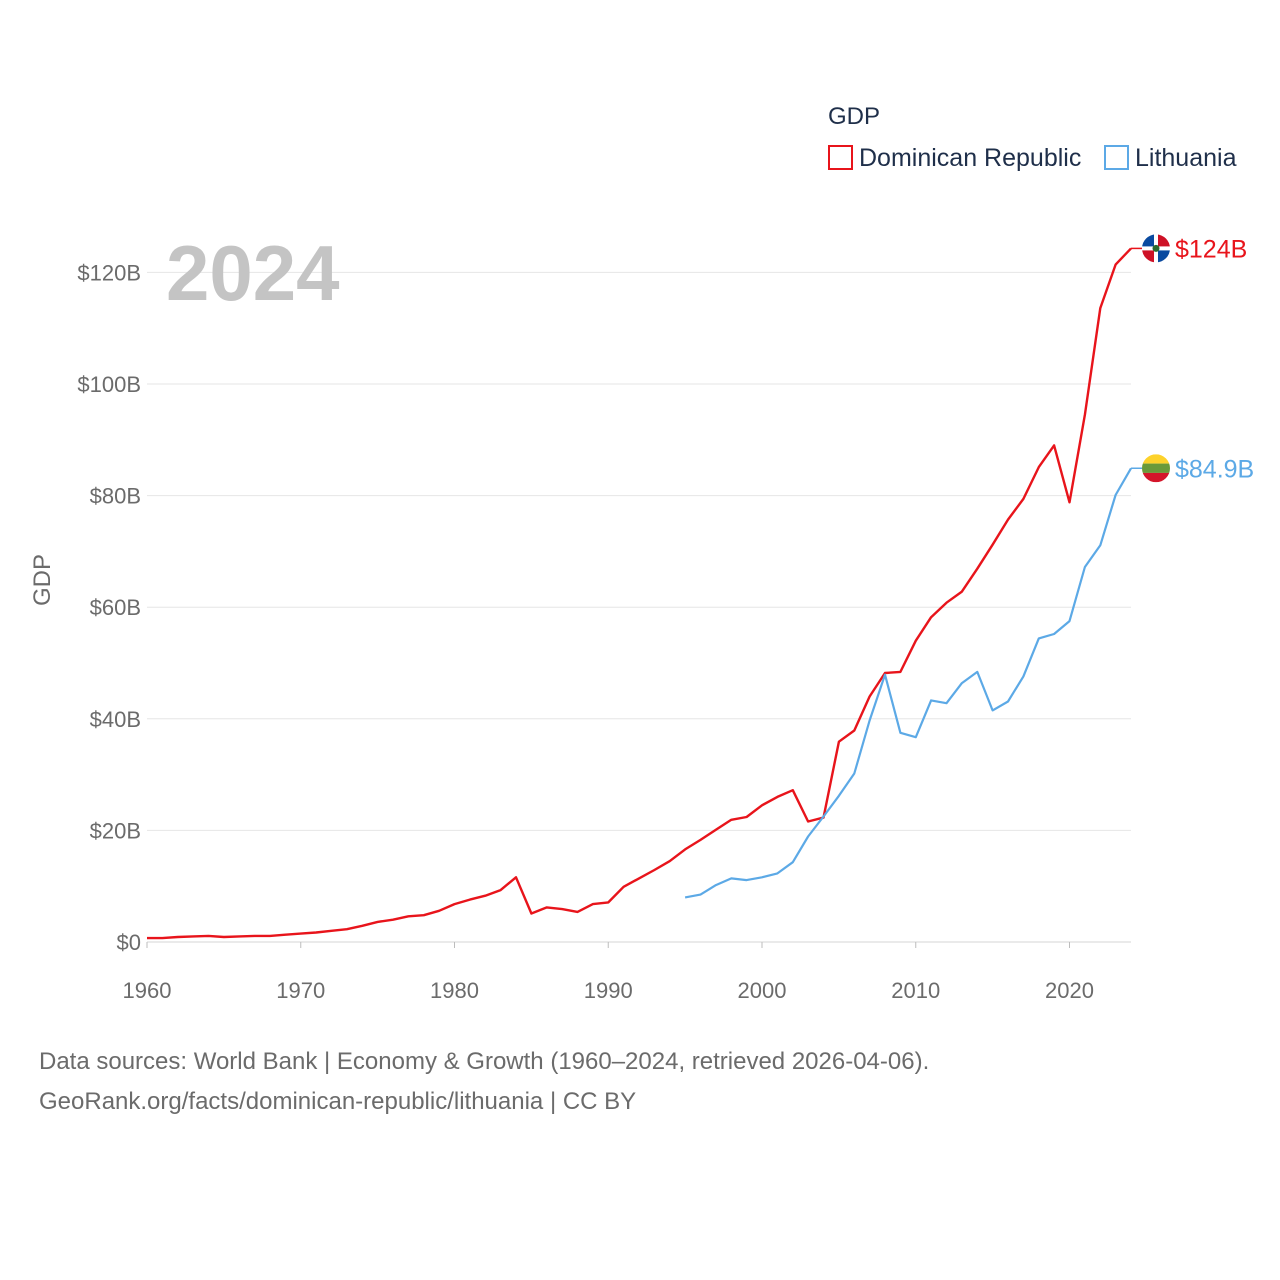 Image resolution: width=1280 pixels, height=1280 pixels. What do you see at coordinates (1156, 468) in the screenshot?
I see `lithuania-flag-icon` at bounding box center [1156, 468].